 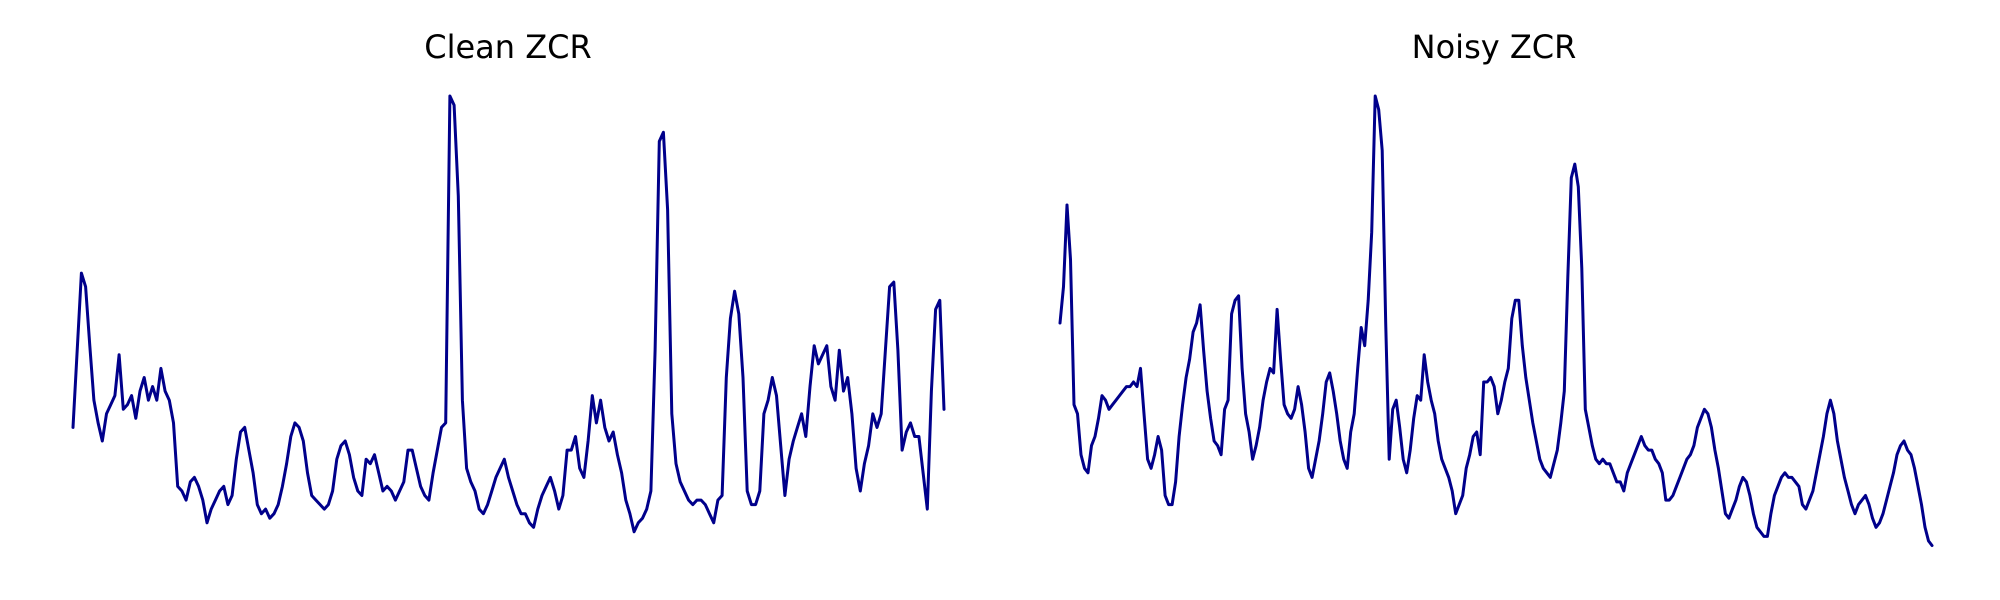 What do you see at coordinates (507, 47) in the screenshot?
I see `clean-zcr-title: Clean ZCR` at bounding box center [507, 47].